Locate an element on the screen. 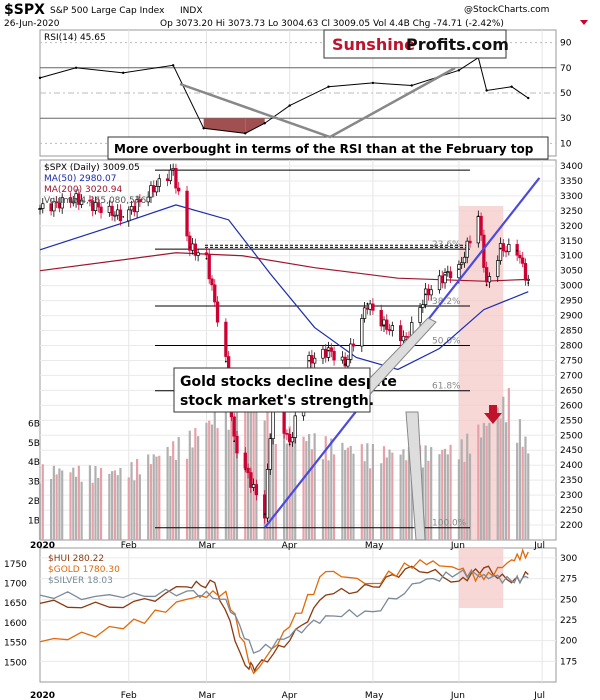 This screenshot has height=700, width=600. hui-legend: $HUI 280.22 is located at coordinates (76, 559).